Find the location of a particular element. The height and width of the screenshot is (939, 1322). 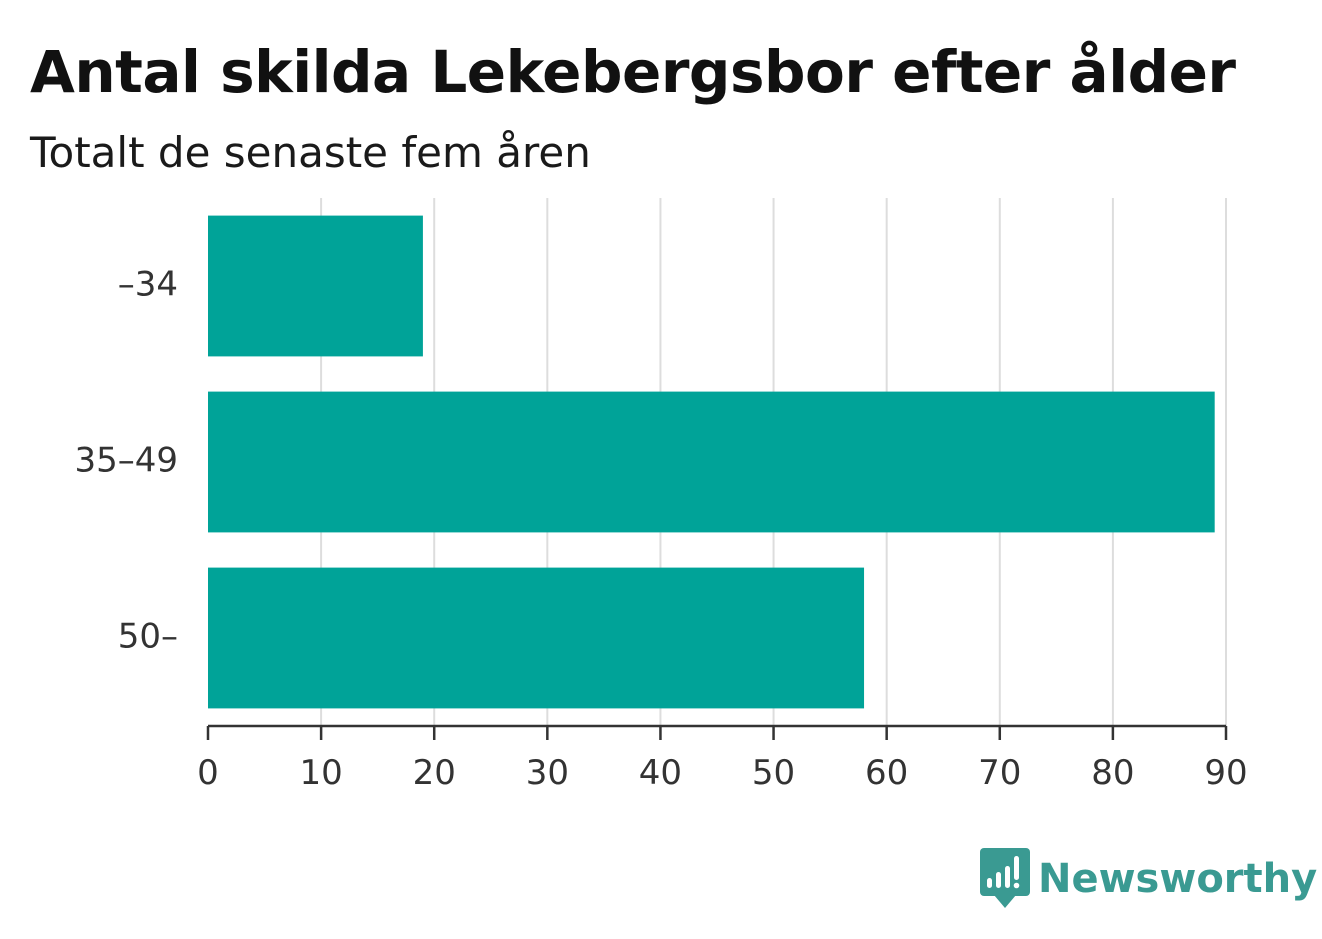

newsworthy-logo-text: Newsworthy is located at coordinates (1178, 879).